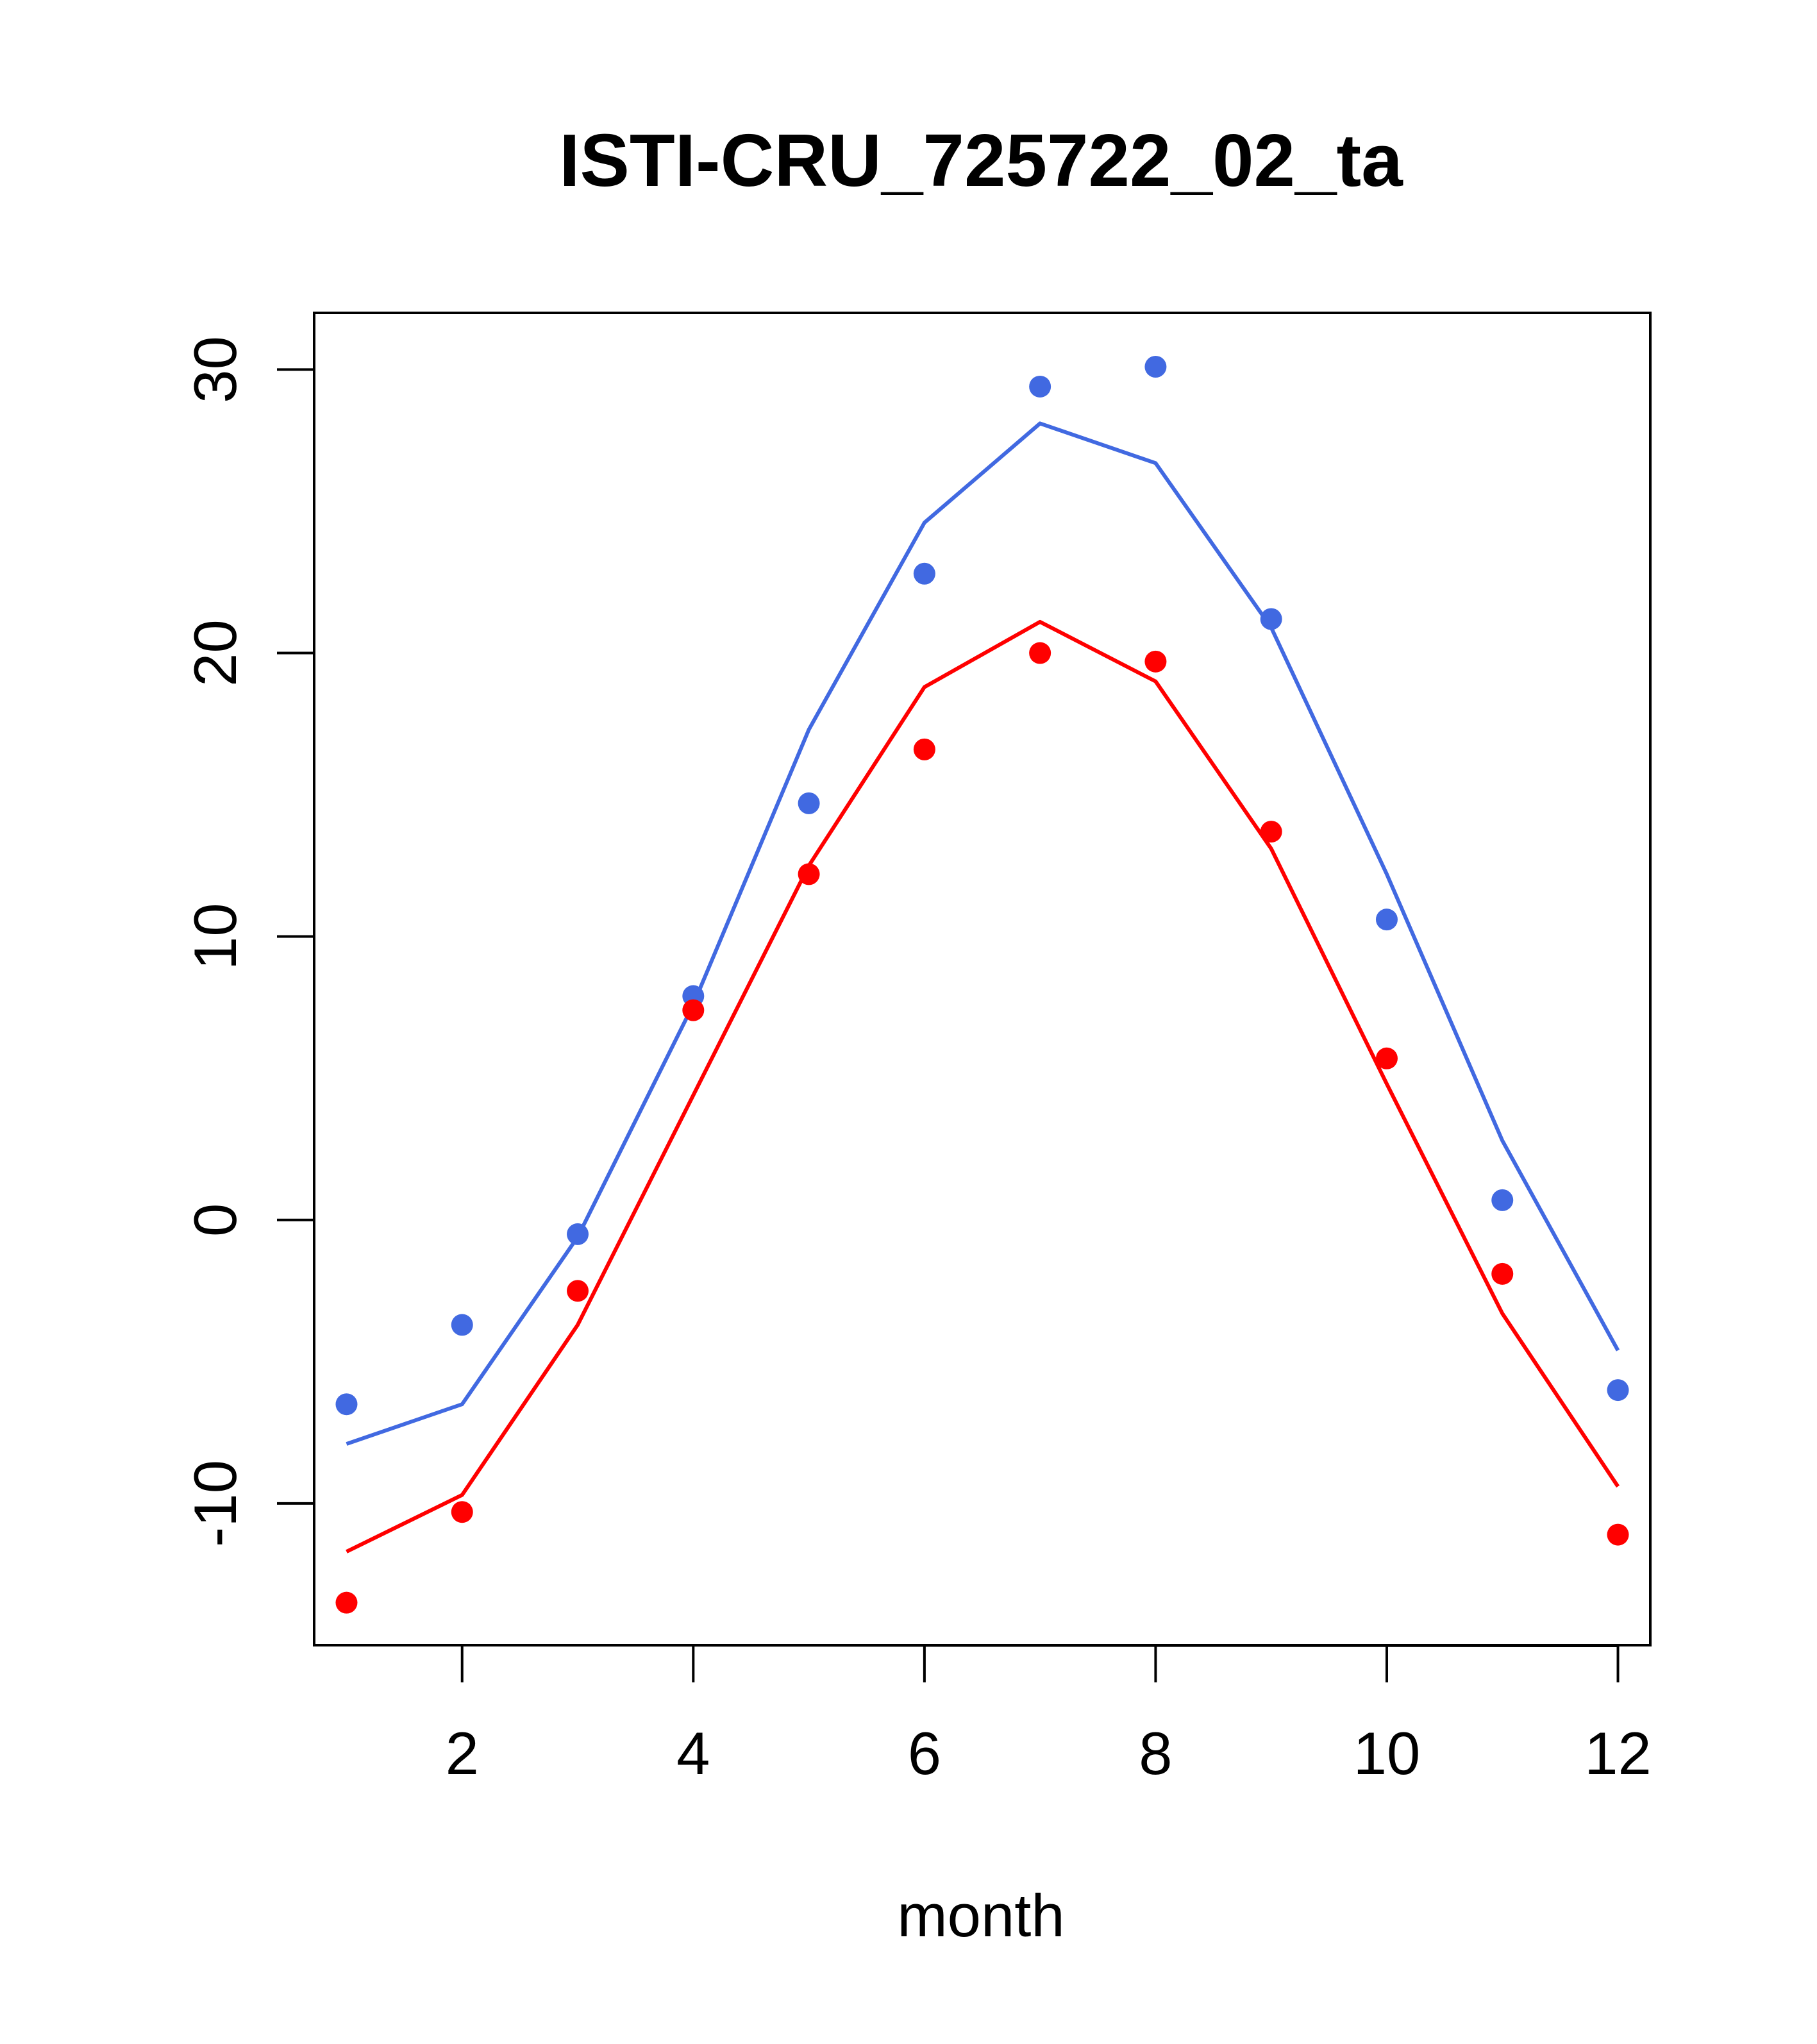 Image resolution: width=1817 pixels, height=2044 pixels. What do you see at coordinates (981, 160) in the screenshot?
I see `chart-title: ISTI-CRU_725722_02_ta` at bounding box center [981, 160].